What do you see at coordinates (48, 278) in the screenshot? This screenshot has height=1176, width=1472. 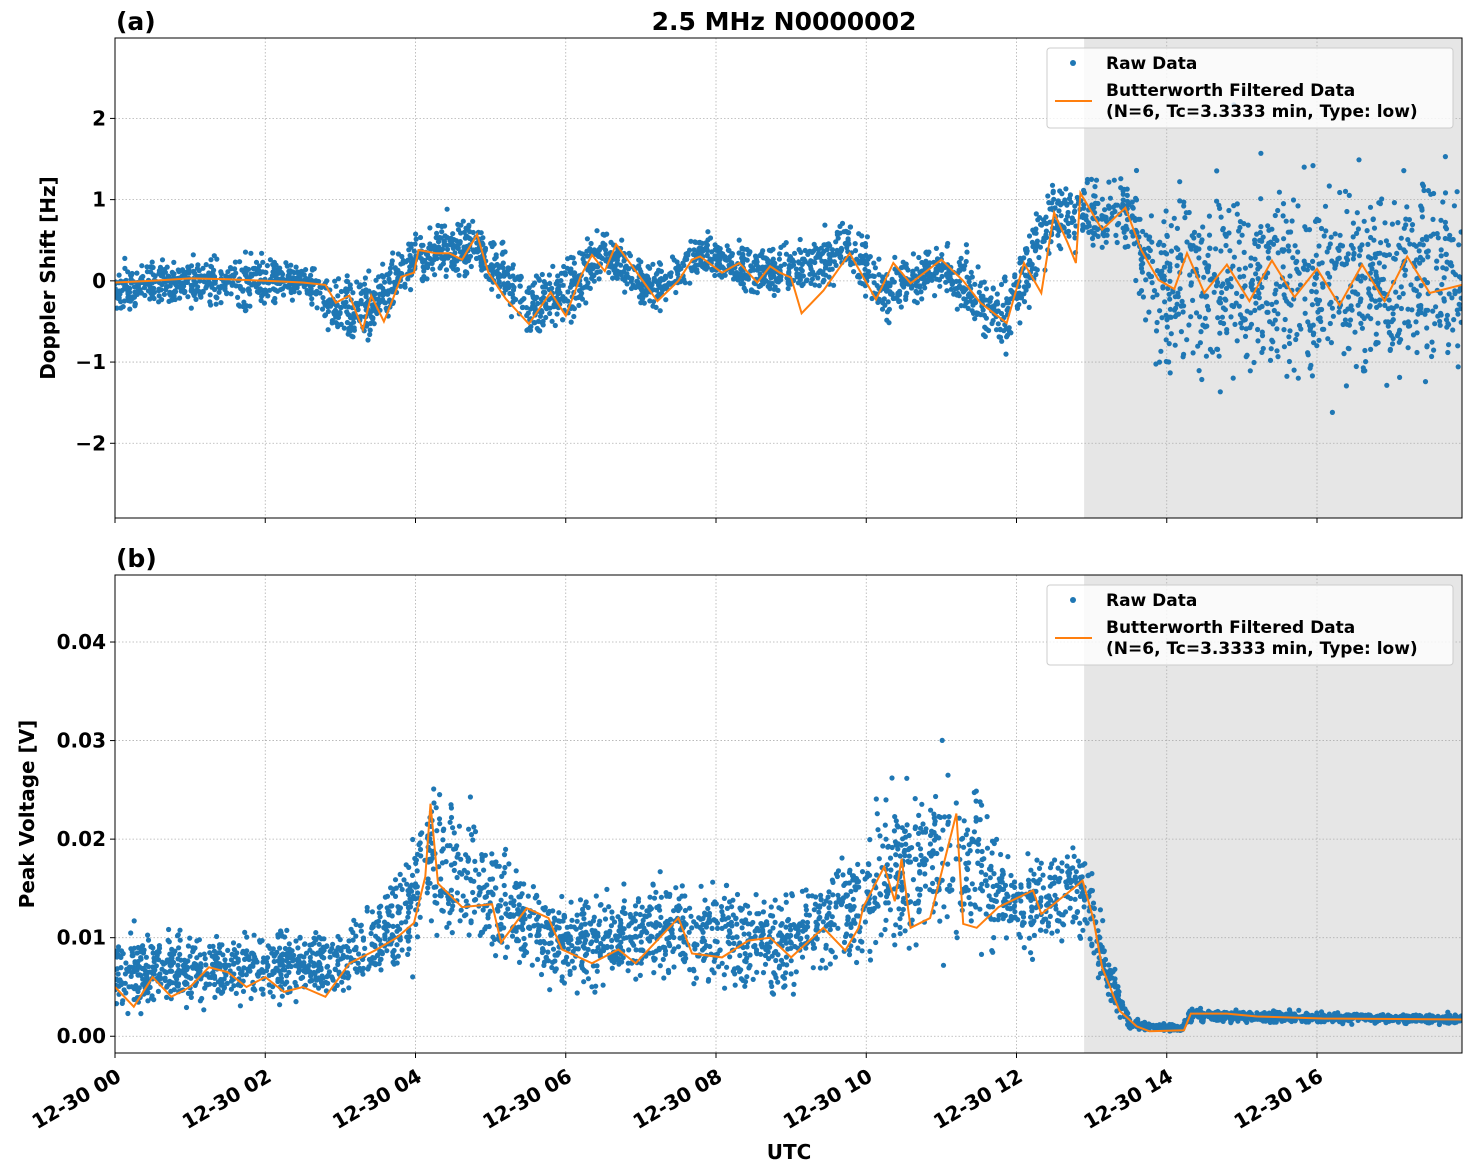 I see `y-axis-label: Doppler Shift [Hz]` at bounding box center [48, 278].